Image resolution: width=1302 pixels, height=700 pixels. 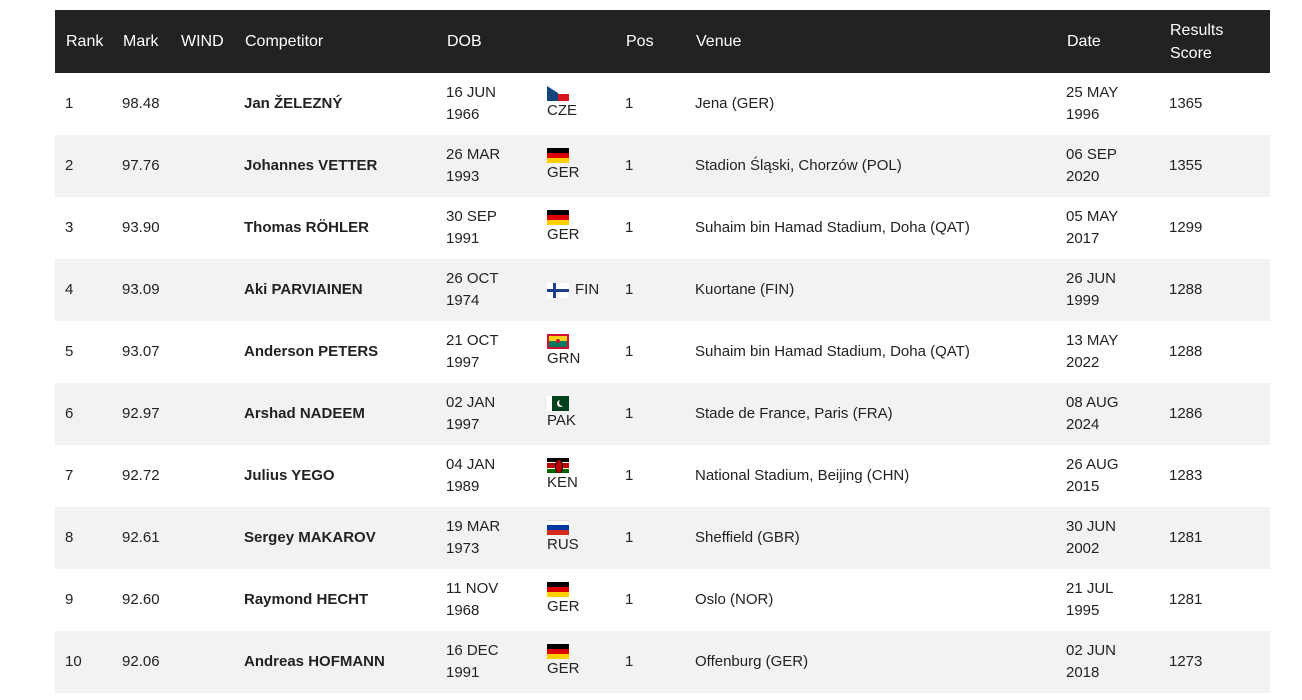 What do you see at coordinates (1214, 290) in the screenshot?
I see `cell-results-score: 1288` at bounding box center [1214, 290].